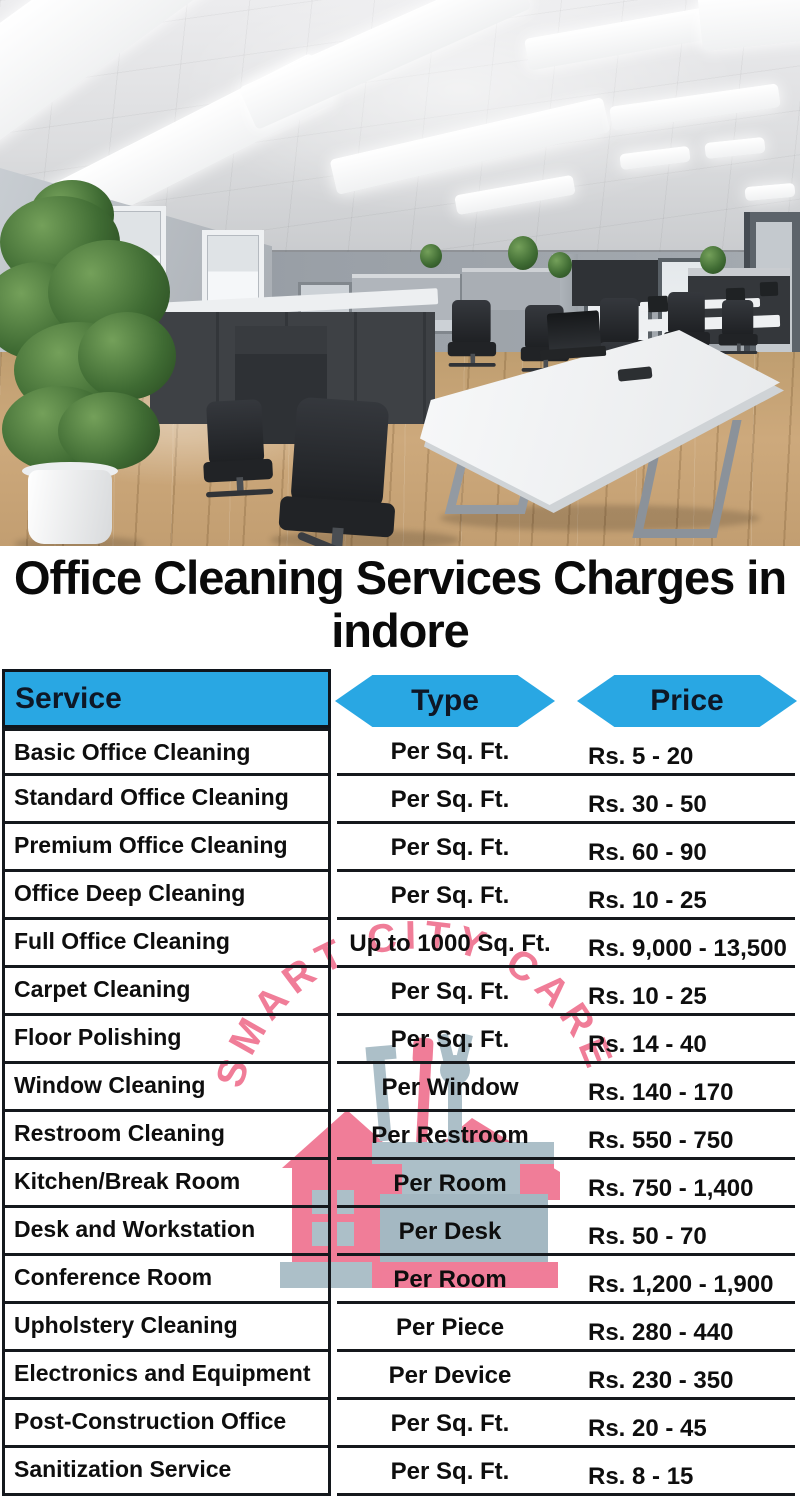 This screenshot has height=1500, width=800. Describe the element at coordinates (98, 1037) in the screenshot. I see `service-name: Floor Polishing` at that location.